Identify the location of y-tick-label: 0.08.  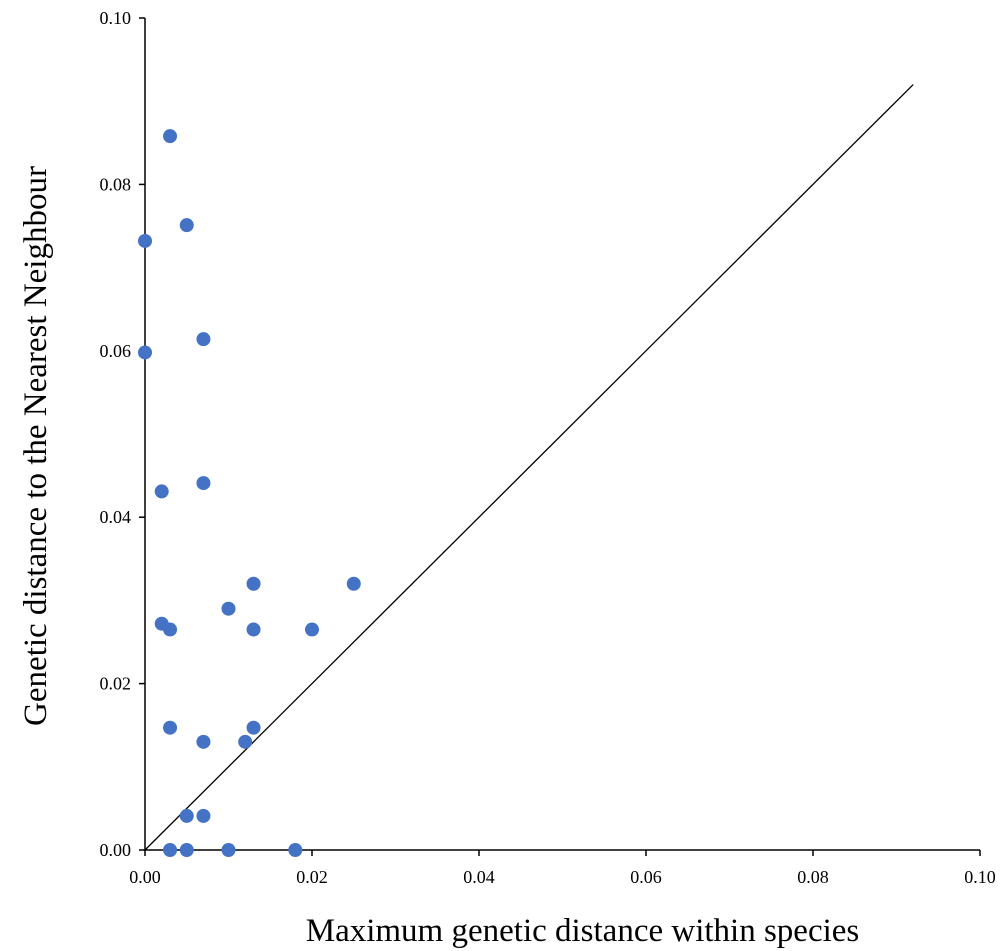
(116, 184).